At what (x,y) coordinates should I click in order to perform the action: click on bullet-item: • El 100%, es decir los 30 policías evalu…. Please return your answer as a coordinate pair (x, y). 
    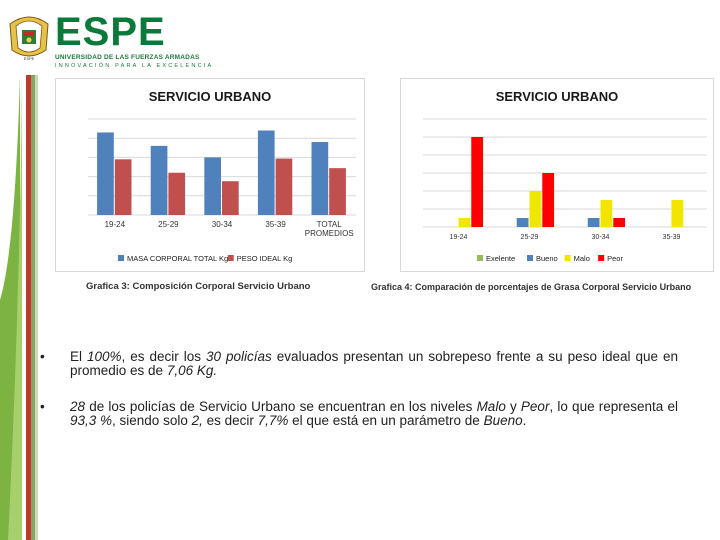
    Looking at the image, I should click on (359, 363).